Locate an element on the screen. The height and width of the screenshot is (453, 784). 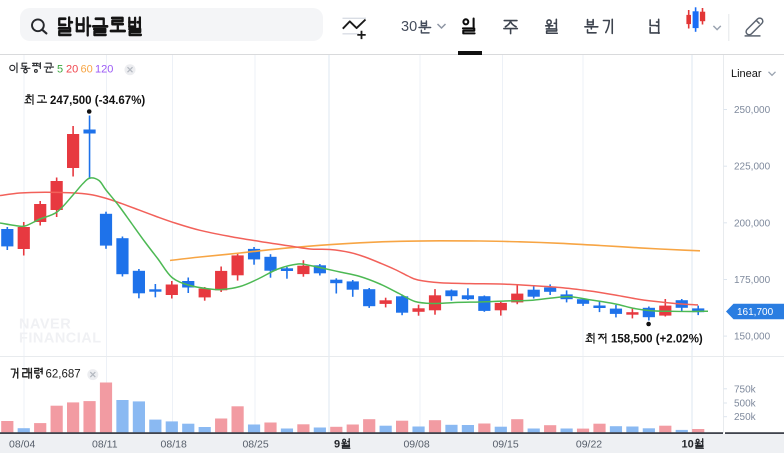
svg-text: 750k is located at coordinates (745, 389).